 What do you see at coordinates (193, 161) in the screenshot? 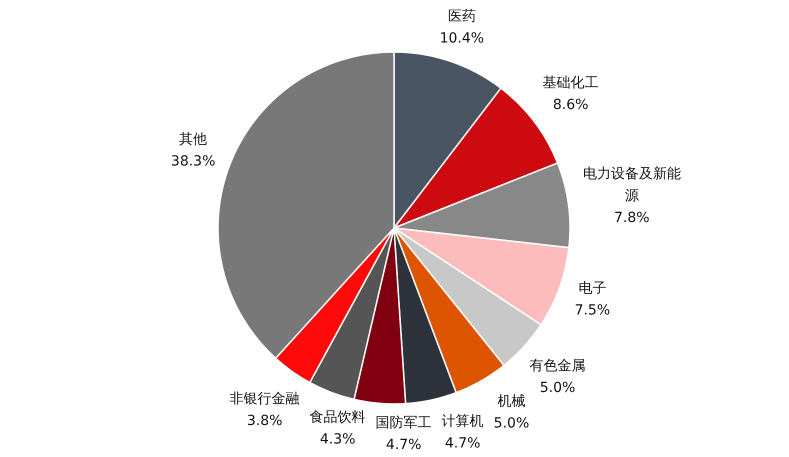
I see `data-label: 38.3%` at bounding box center [193, 161].